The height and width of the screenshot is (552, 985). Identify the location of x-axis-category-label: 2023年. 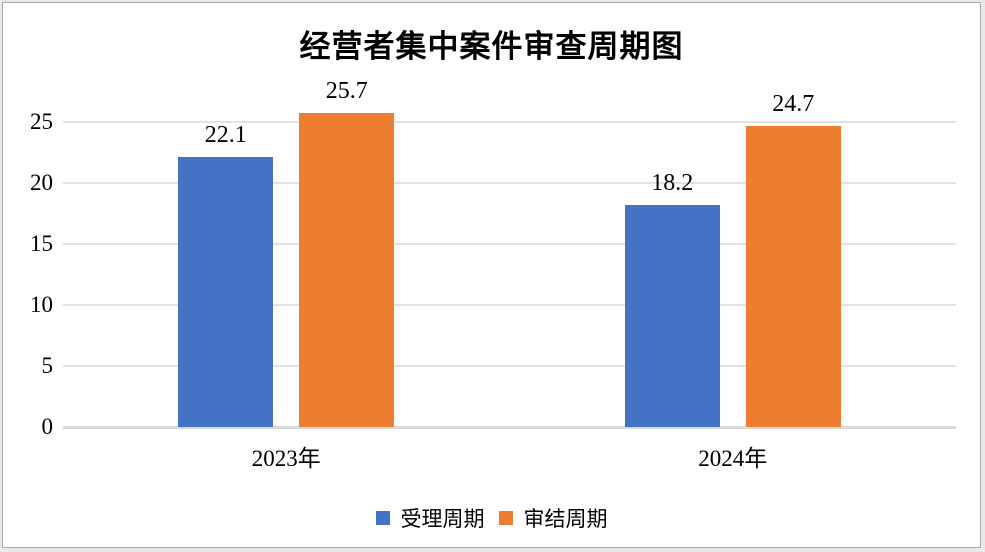
(286, 458).